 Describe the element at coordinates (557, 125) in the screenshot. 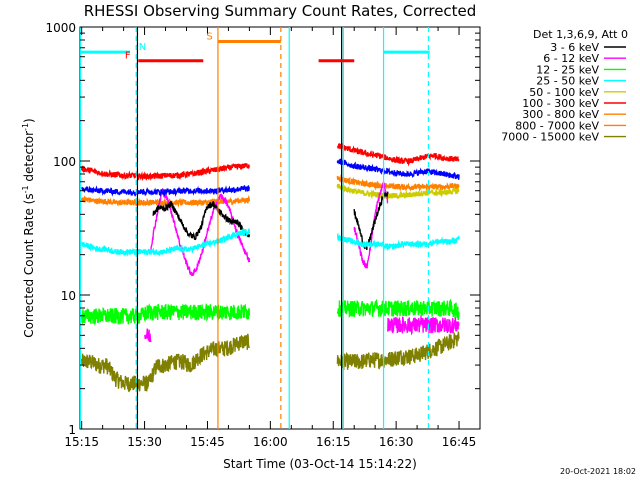

I see `legend-entry-label: 800 - 7000 keV` at that location.